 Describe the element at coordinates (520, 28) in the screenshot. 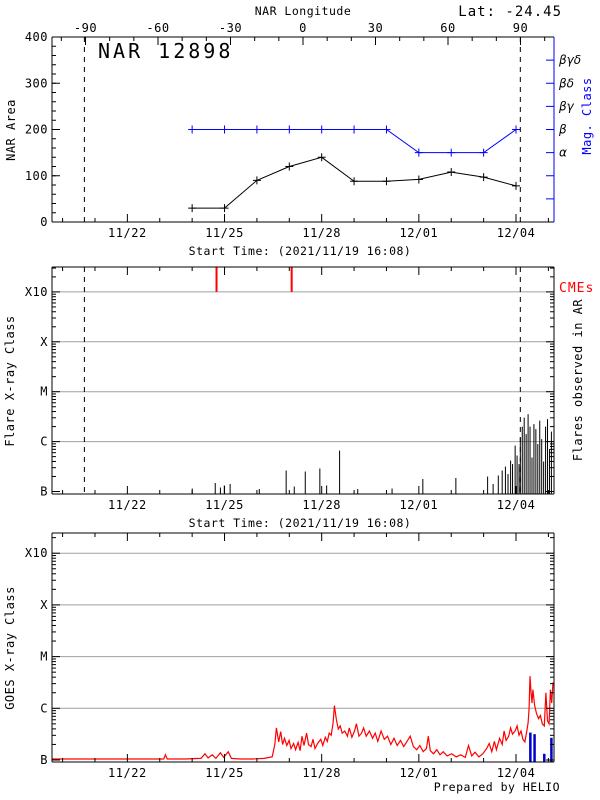

I see `lon-tick-label: 90` at that location.